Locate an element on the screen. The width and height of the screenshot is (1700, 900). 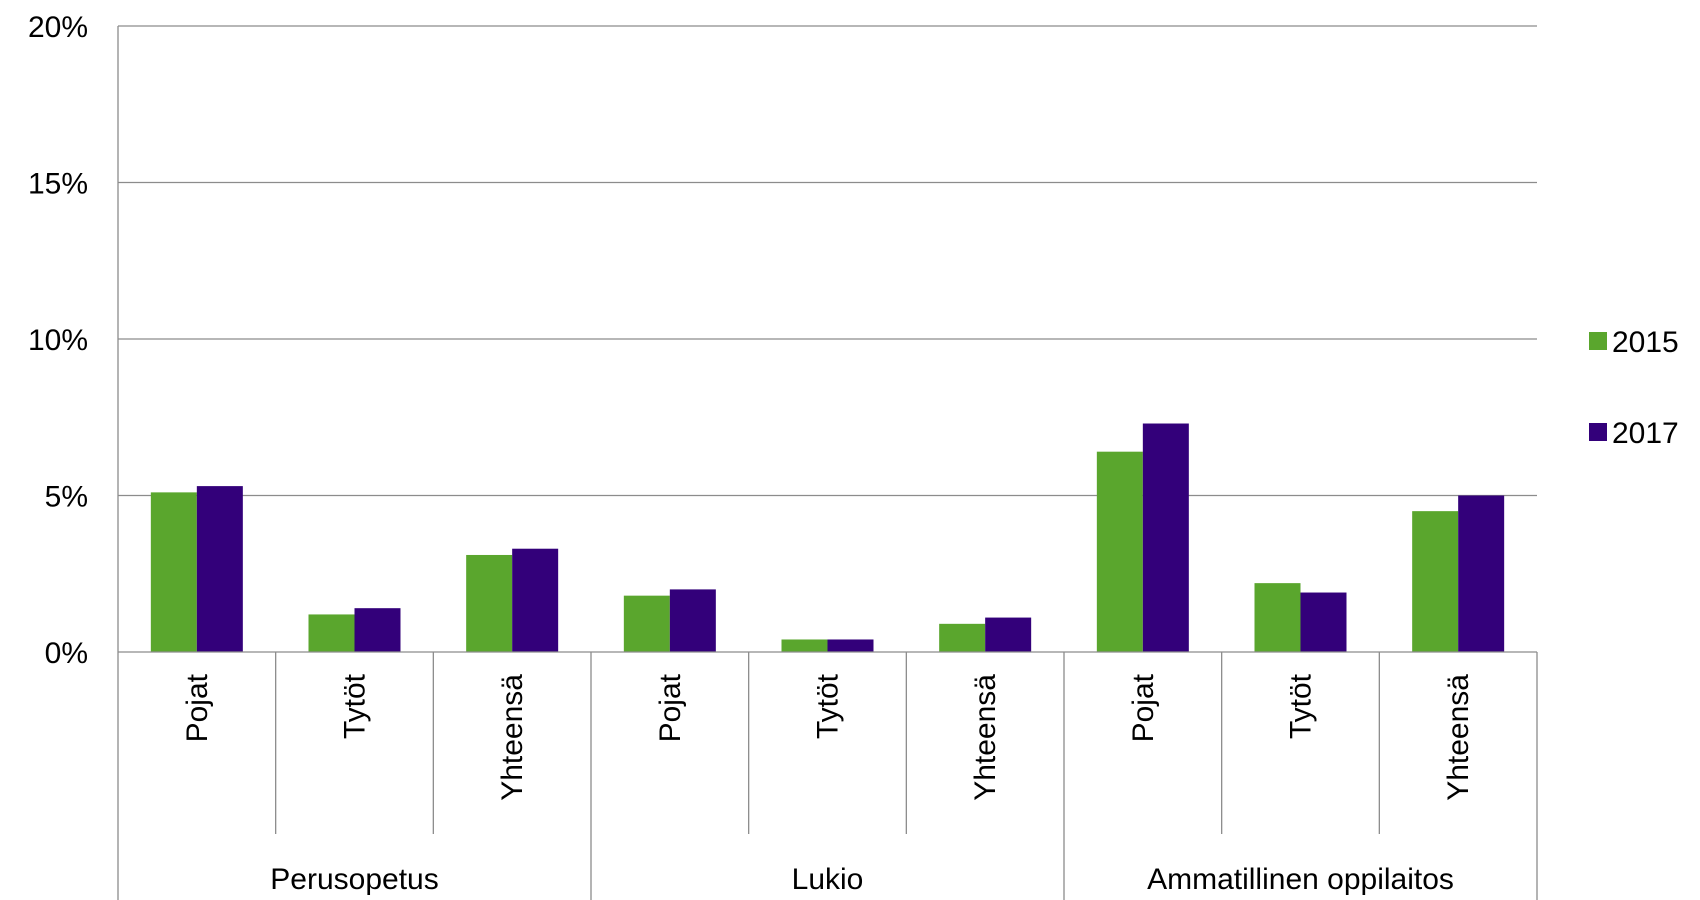
y-tick-label: 10% is located at coordinates (58, 340).